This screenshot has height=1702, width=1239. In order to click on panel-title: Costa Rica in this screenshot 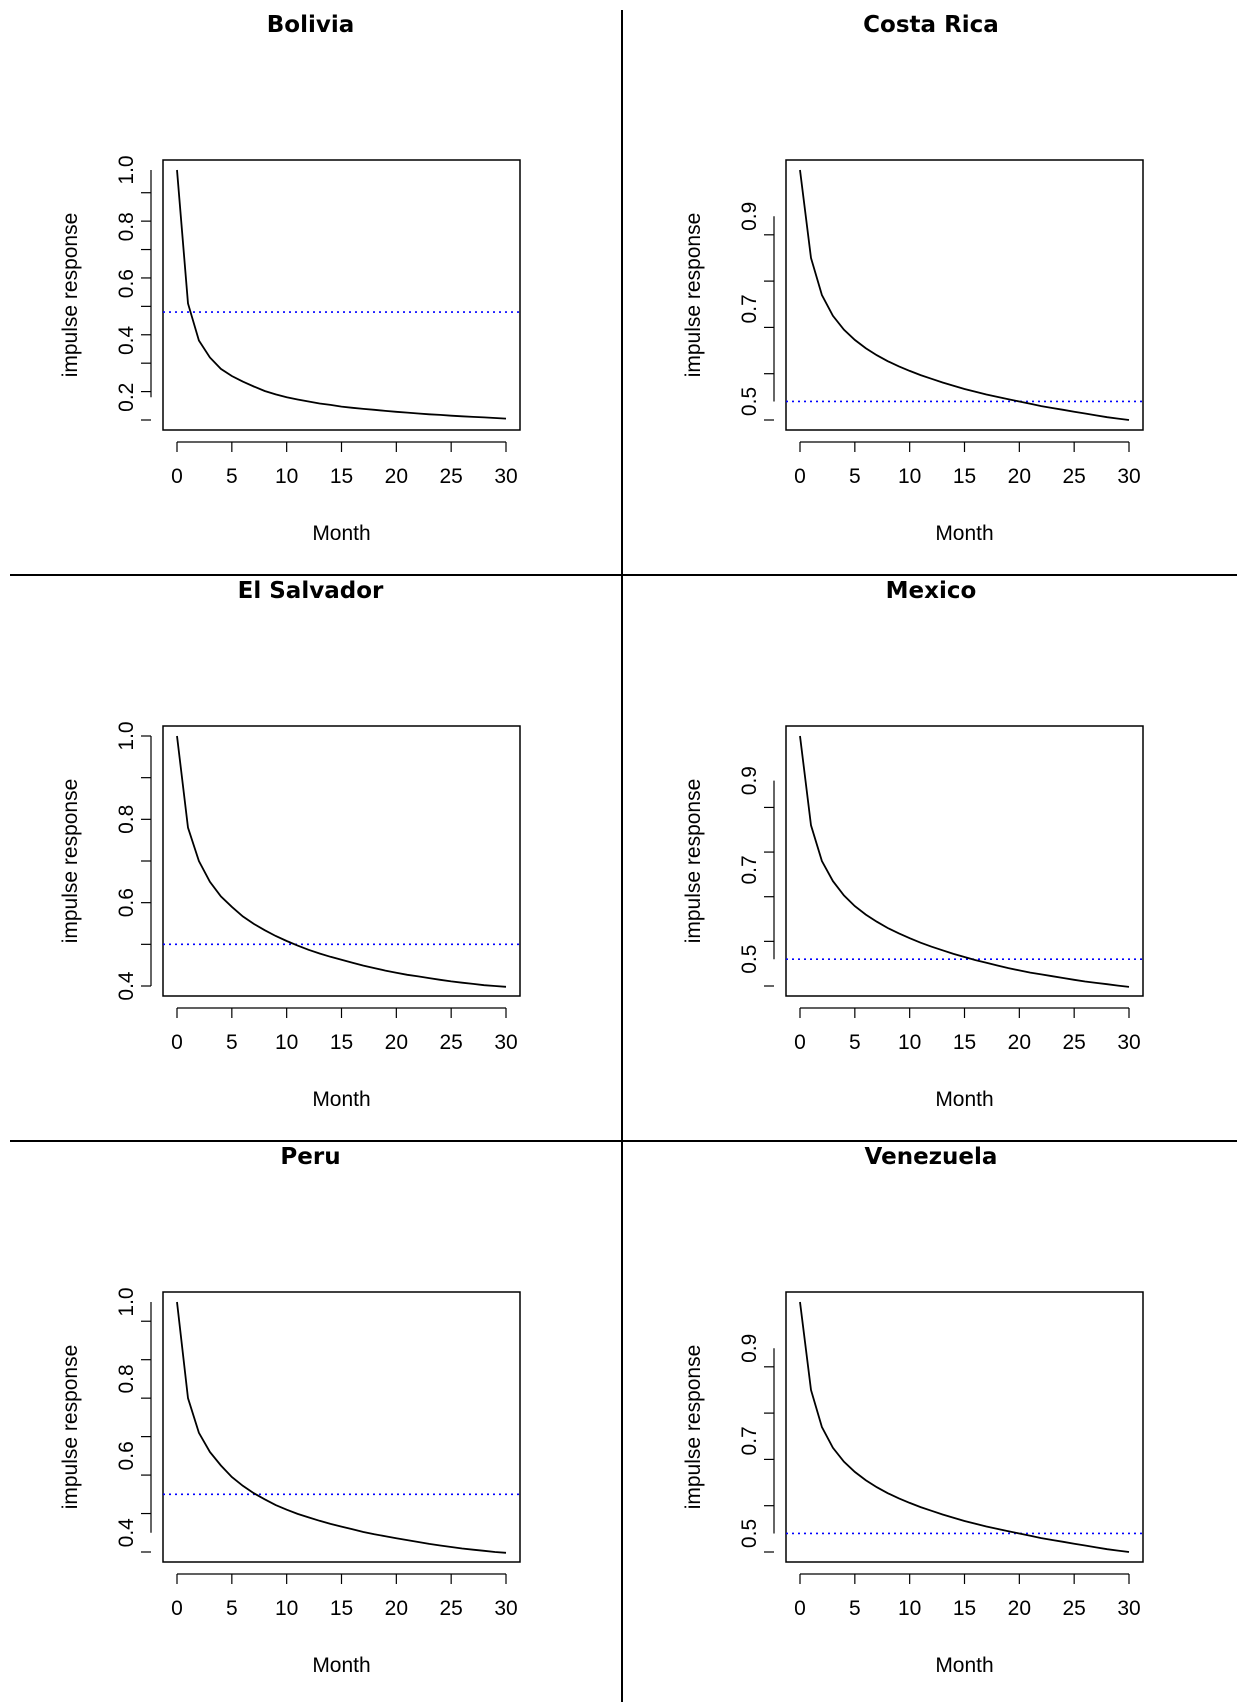, I will do `click(931, 25)`.